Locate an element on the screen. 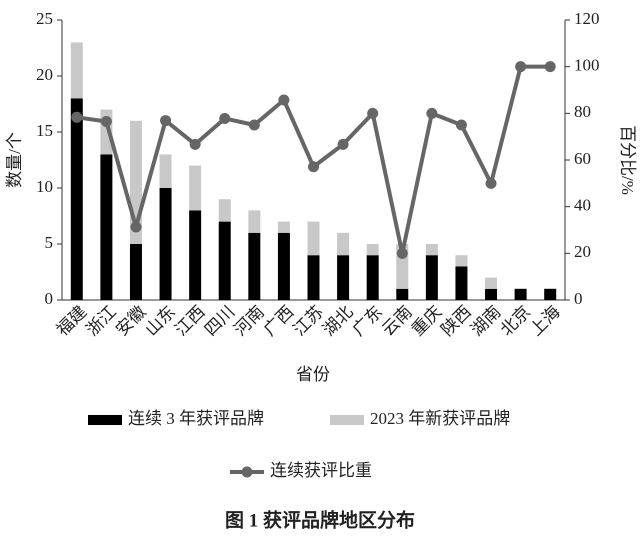 This screenshot has height=541, width=640. y2-axis-label: 百分比/% is located at coordinates (627, 160).